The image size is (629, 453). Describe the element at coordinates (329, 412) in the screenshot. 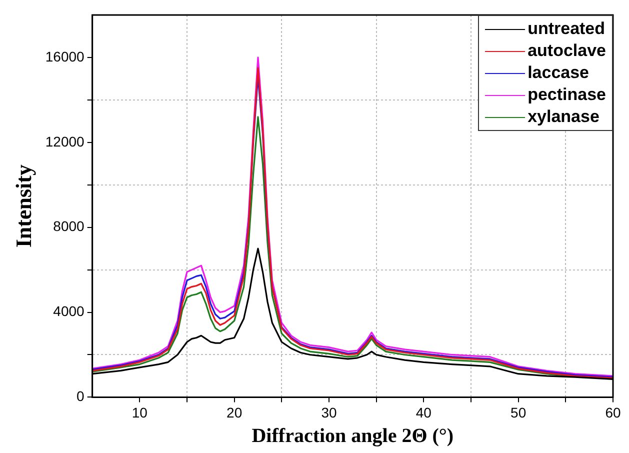

I see `x-tick-label: 30` at that location.